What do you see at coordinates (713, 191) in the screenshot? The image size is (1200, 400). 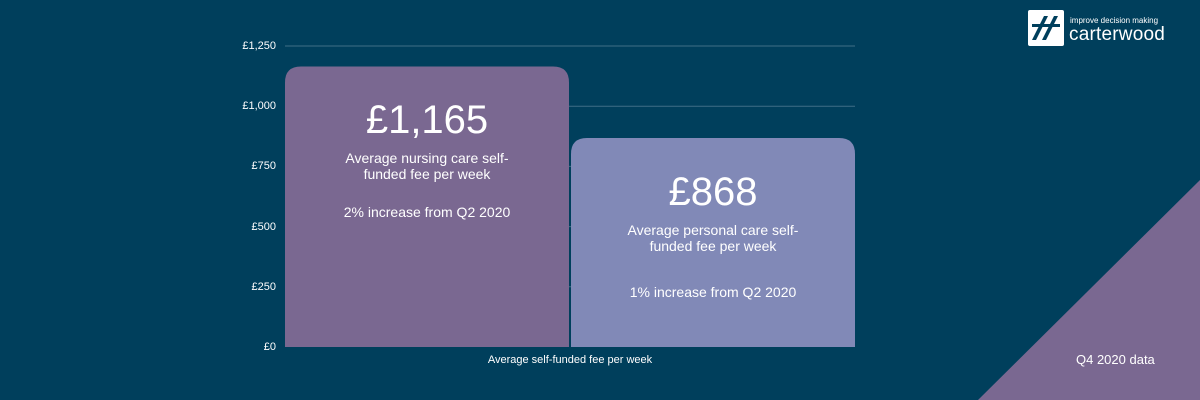 I see `bar-value-label: £868` at bounding box center [713, 191].